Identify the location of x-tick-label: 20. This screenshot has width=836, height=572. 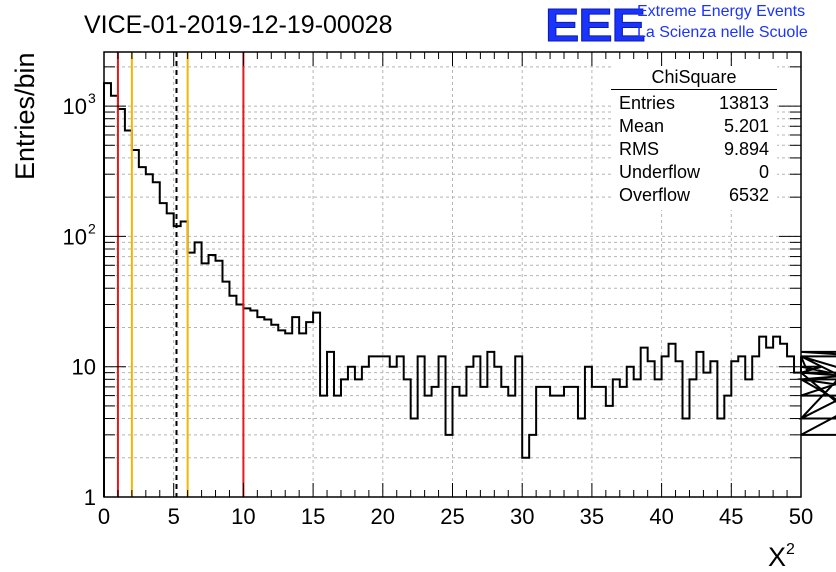
(383, 516).